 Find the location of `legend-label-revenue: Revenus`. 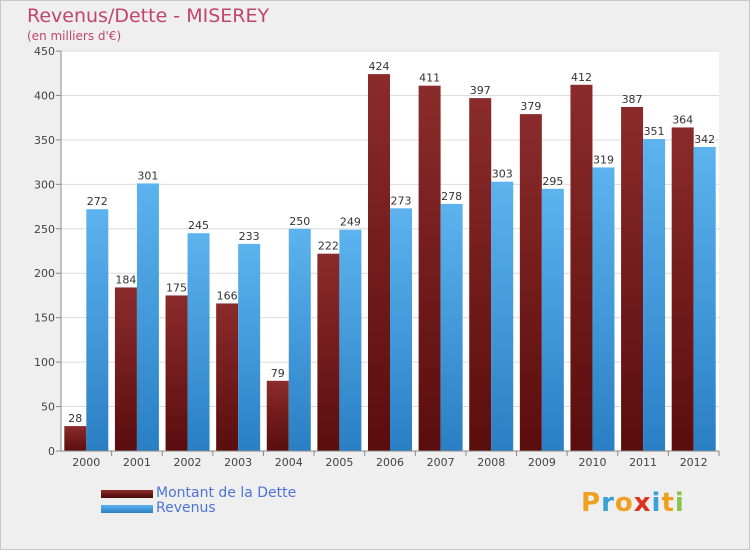

legend-label-revenue: Revenus is located at coordinates (186, 508).